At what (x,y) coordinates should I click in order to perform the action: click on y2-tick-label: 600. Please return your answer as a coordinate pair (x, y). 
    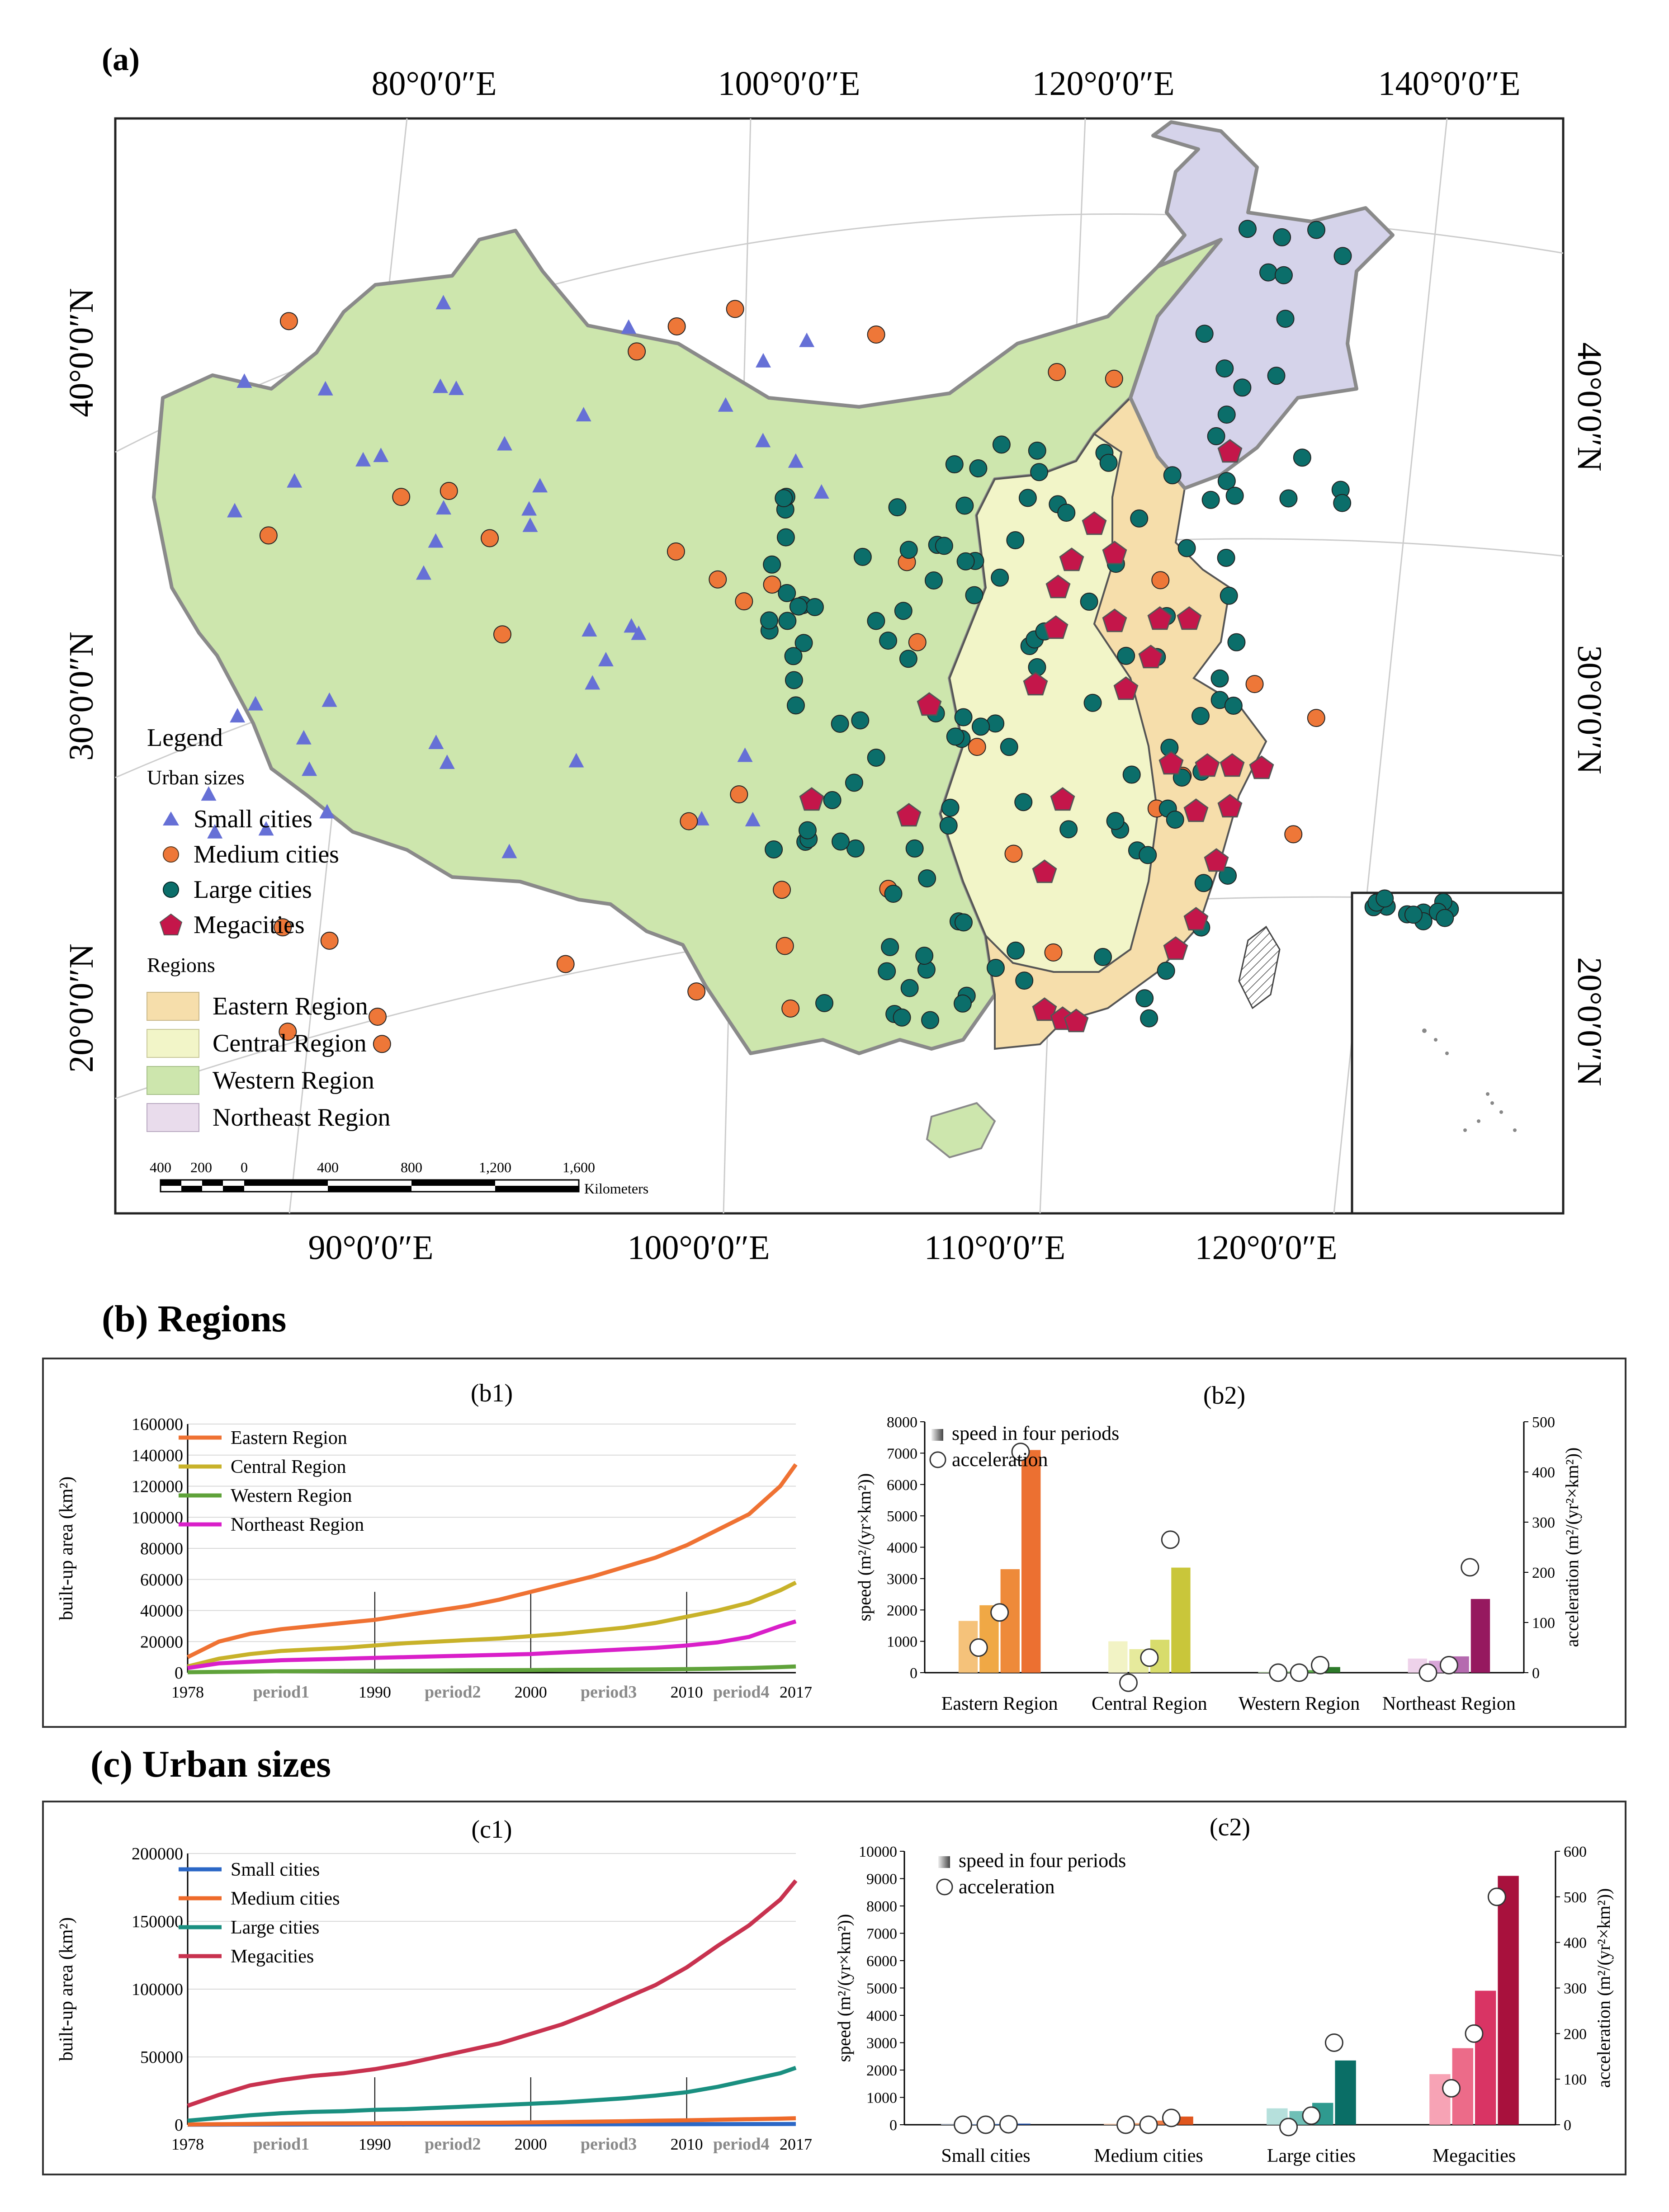
    Looking at the image, I should click on (1575, 1852).